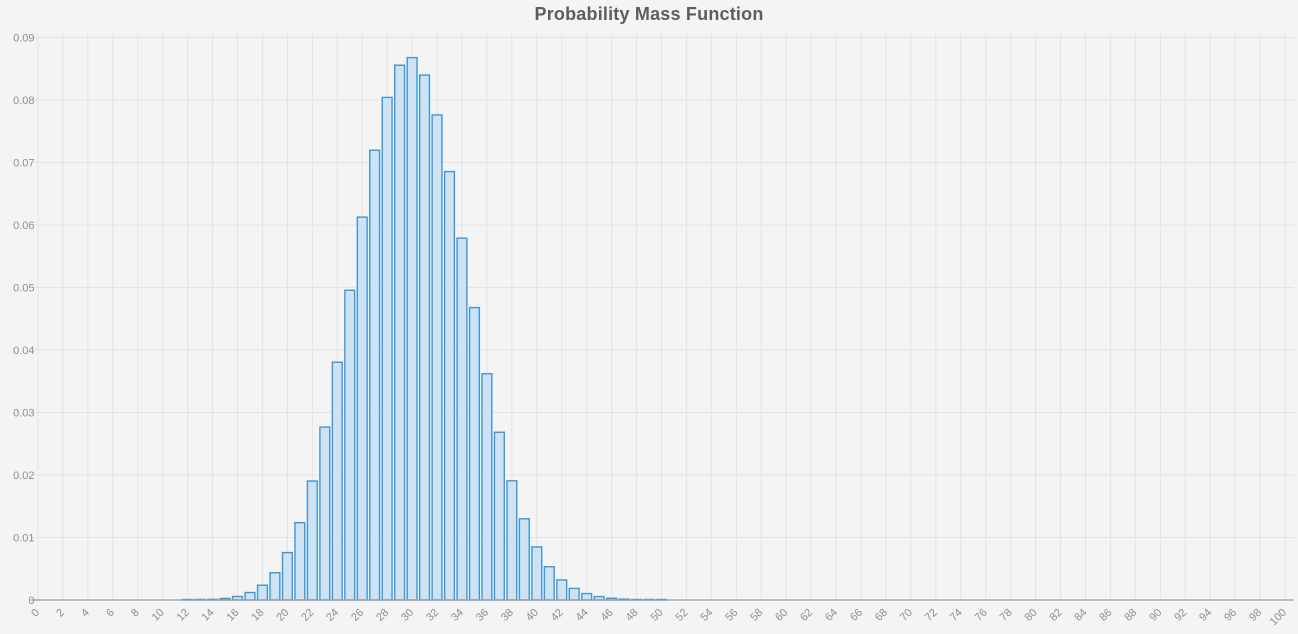 The width and height of the screenshot is (1298, 634). I want to click on x-tick-label: 8, so click(135, 613).